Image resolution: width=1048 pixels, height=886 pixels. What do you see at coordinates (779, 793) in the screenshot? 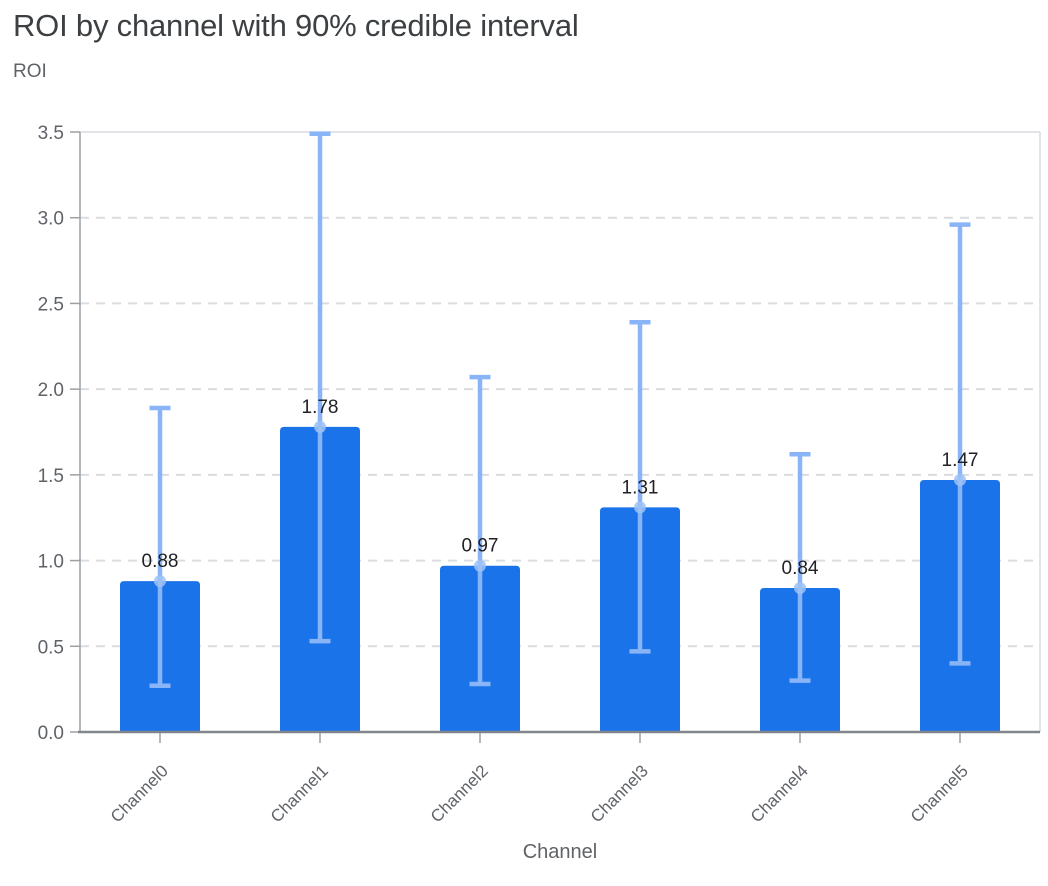
I see `x-tick-label: Channel4` at bounding box center [779, 793].